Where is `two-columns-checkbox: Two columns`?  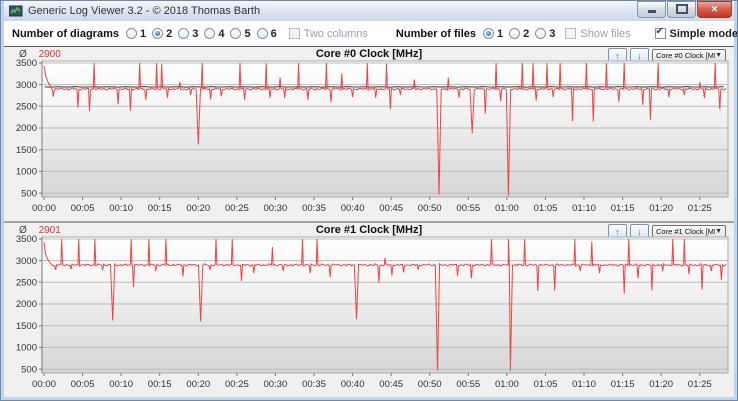
two-columns-checkbox: Two columns is located at coordinates (328, 34).